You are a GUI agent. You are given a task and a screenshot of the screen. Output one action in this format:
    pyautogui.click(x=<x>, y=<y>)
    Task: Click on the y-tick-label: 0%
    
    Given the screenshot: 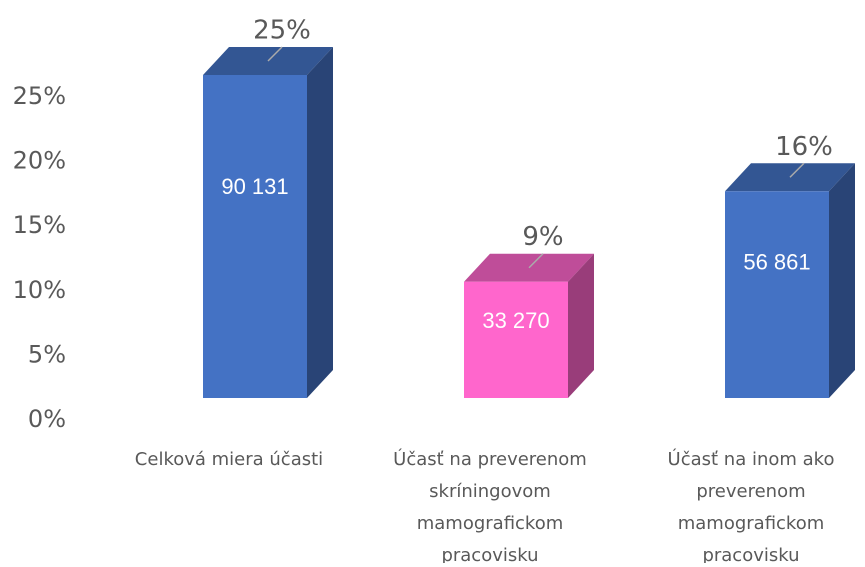 What is the action you would take?
    pyautogui.click(x=47, y=419)
    